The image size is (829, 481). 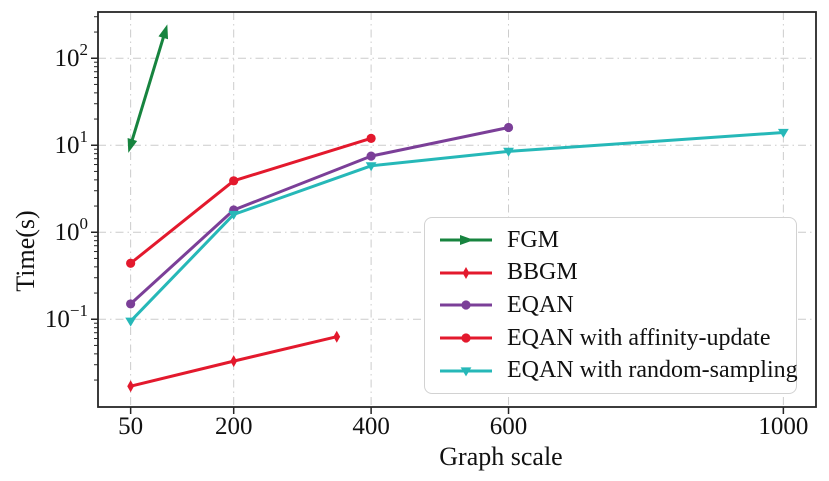 I want to click on x-tick-label: 50, so click(x=130, y=426).